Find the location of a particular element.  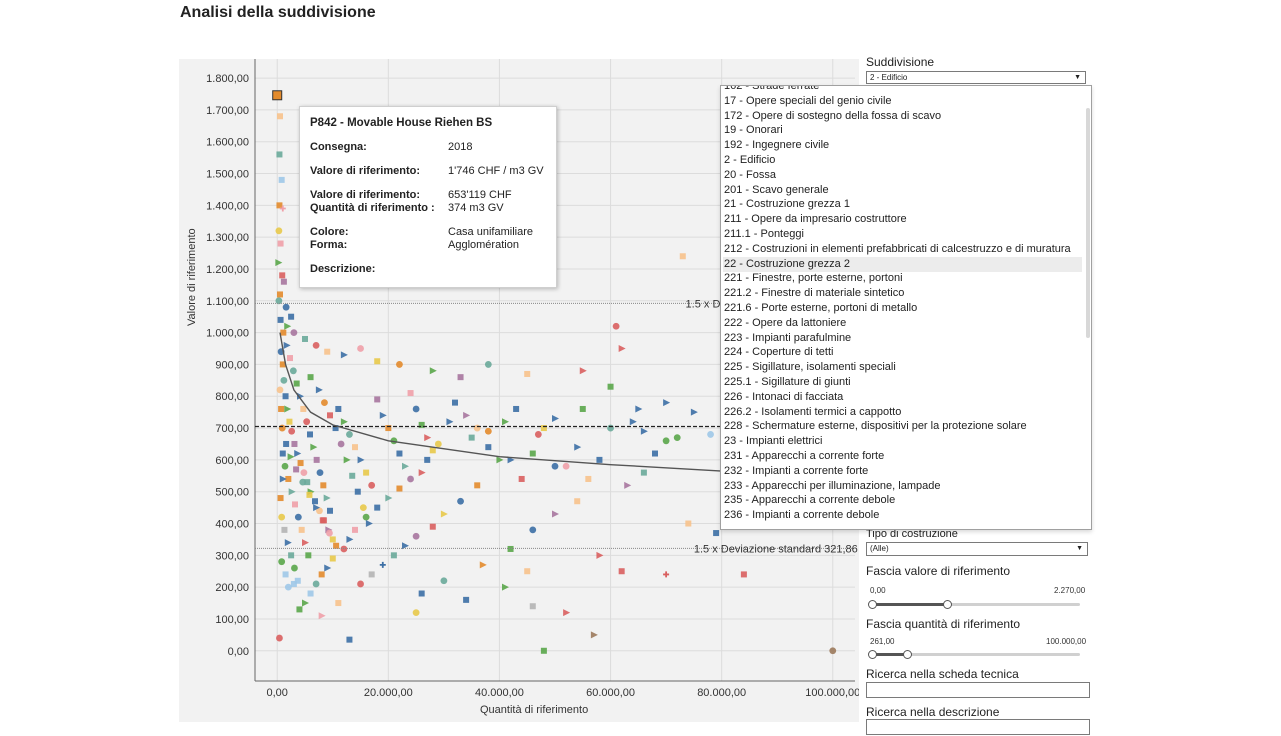

dropdown-option: 226 - Intonaci di facciata is located at coordinates (784, 396).